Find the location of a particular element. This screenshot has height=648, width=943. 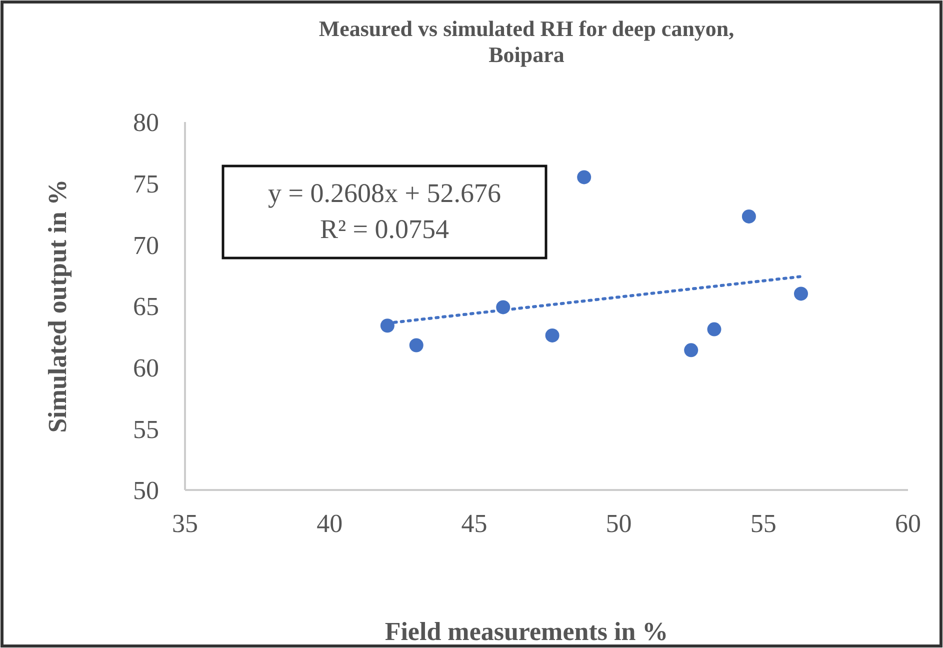

x-tick-label: 35 is located at coordinates (185, 523).